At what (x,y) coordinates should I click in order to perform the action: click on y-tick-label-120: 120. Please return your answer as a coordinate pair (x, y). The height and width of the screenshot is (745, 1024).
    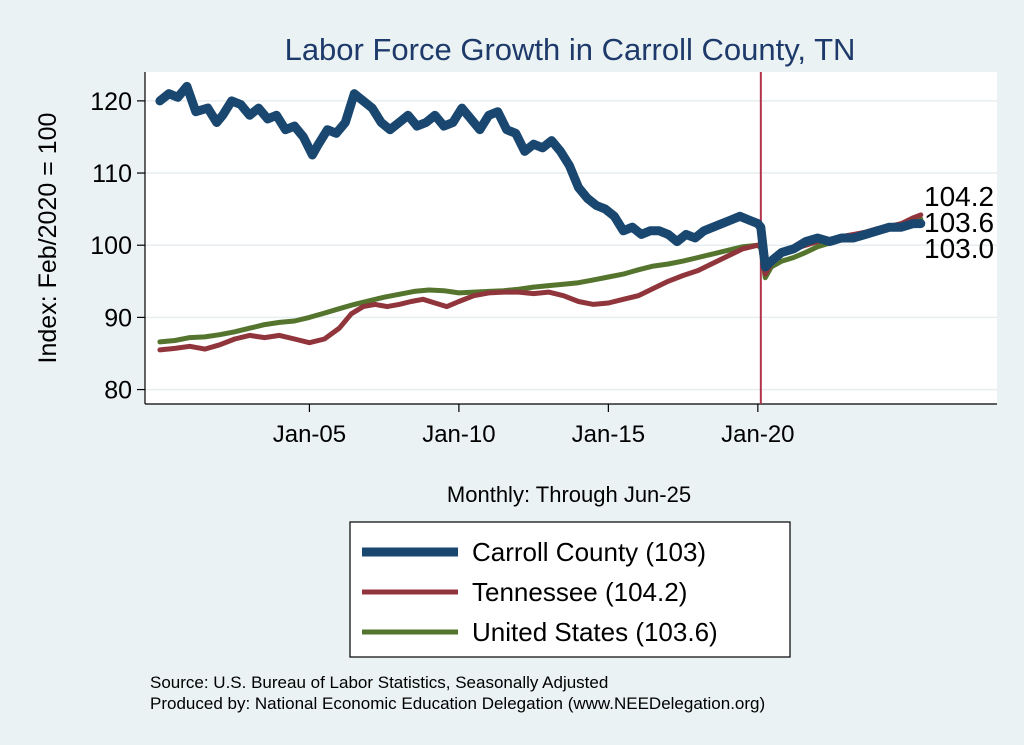
    Looking at the image, I should click on (111, 102).